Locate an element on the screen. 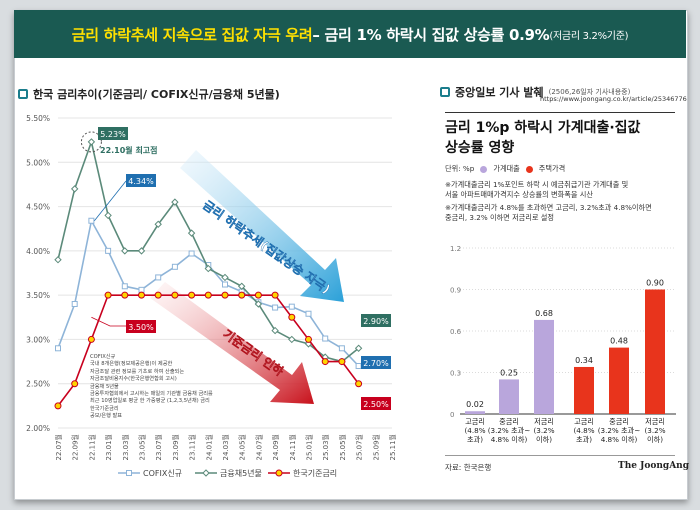  legend-marker is located at coordinates (279, 473).